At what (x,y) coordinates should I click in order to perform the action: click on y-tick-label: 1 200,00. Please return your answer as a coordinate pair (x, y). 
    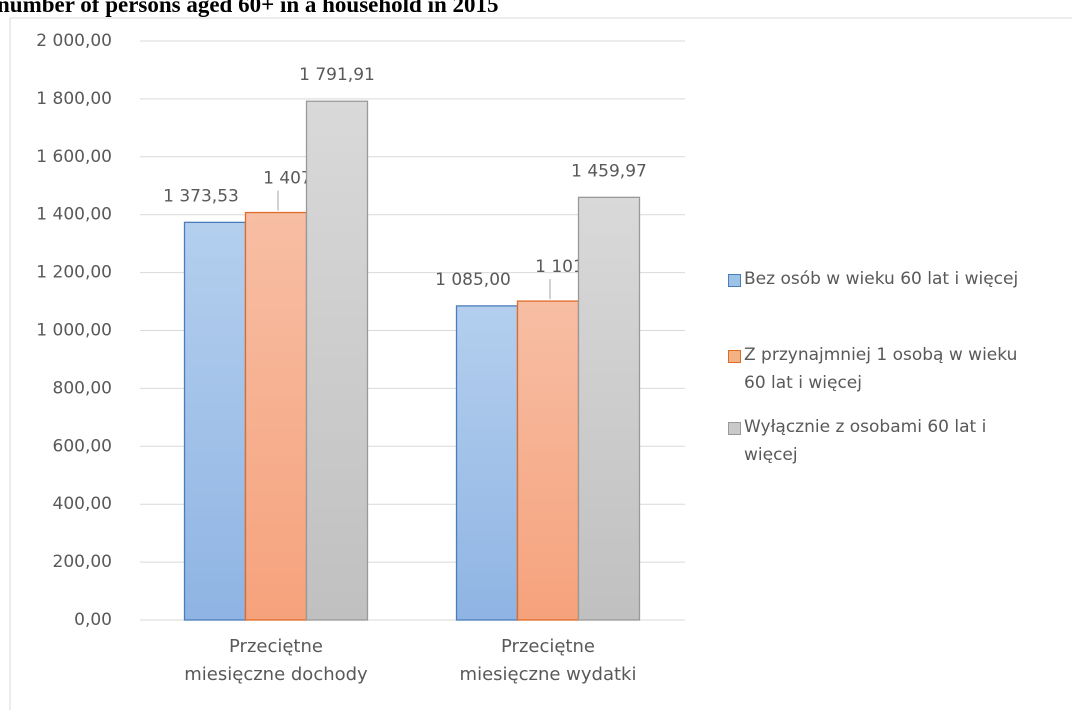
    Looking at the image, I should click on (74, 273).